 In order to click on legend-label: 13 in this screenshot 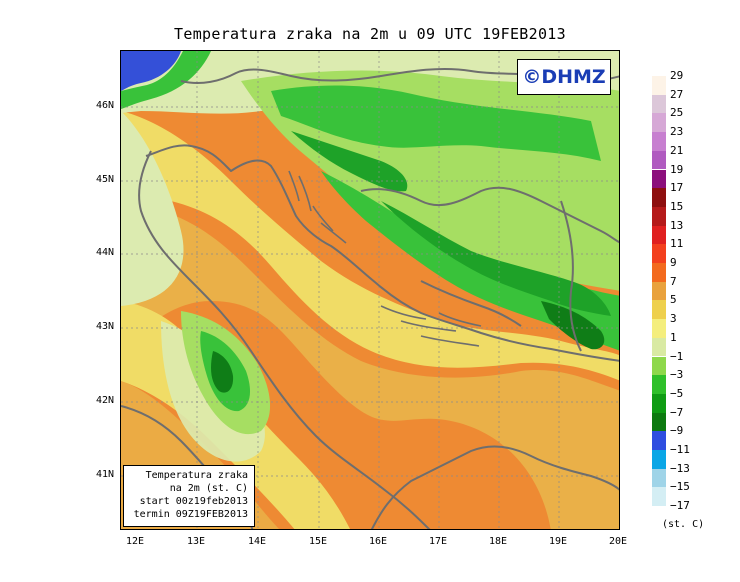, I will do `click(677, 225)`.